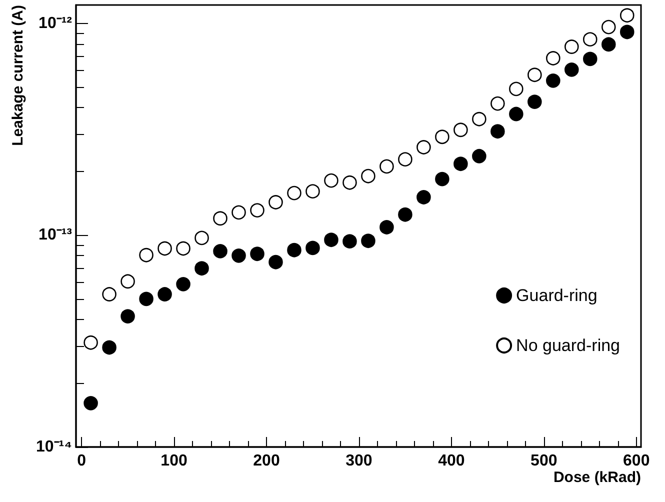 This screenshot has width=665, height=502. Describe the element at coordinates (544, 461) in the screenshot. I see `x-tick-label: 500` at that location.